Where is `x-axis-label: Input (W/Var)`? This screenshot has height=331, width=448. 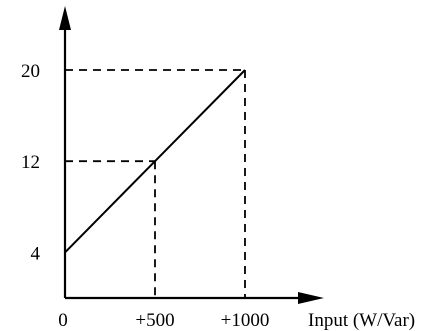
x-axis-label: Input (W/Var) is located at coordinates (361, 320).